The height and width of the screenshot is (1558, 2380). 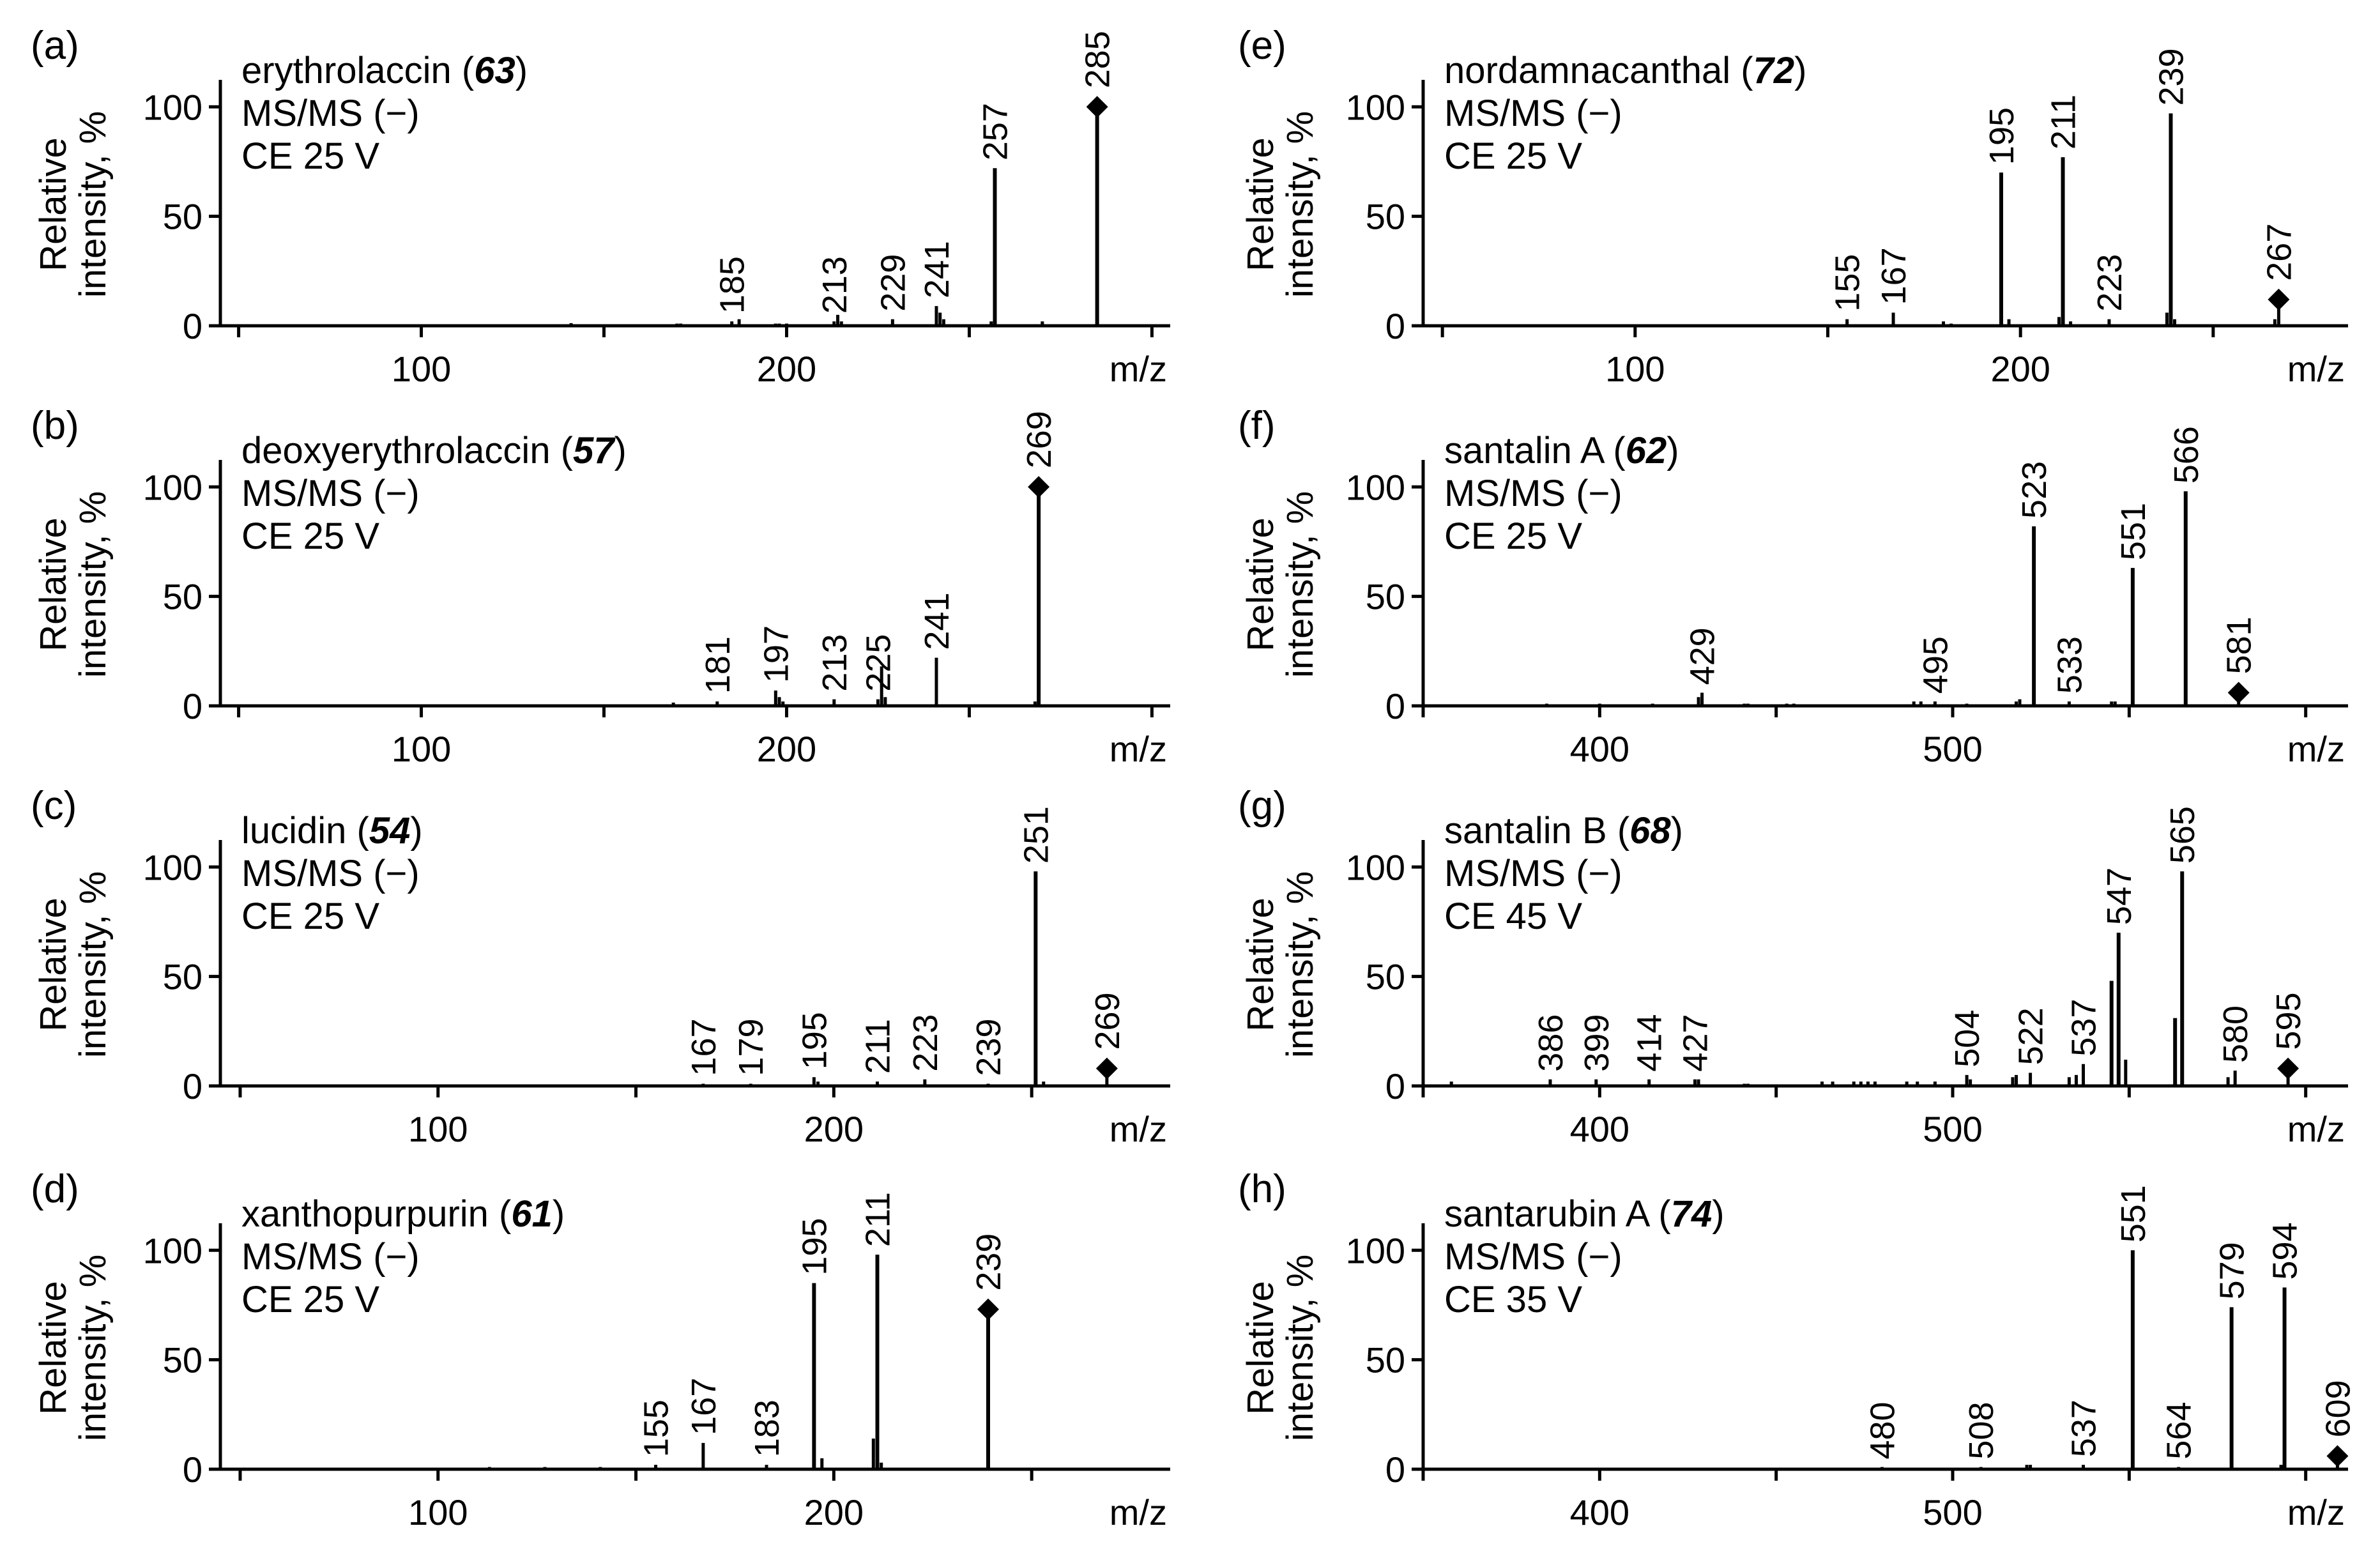 I want to click on compound-name: erythrolaccin (63), so click(x=384, y=70).